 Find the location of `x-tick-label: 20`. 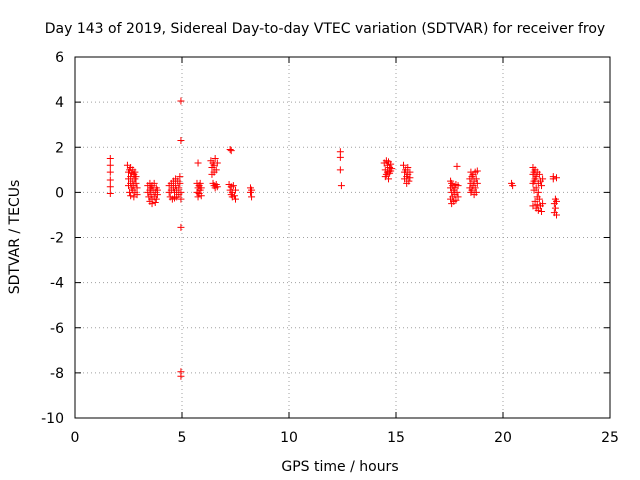

x-tick-label: 20 is located at coordinates (503, 438).